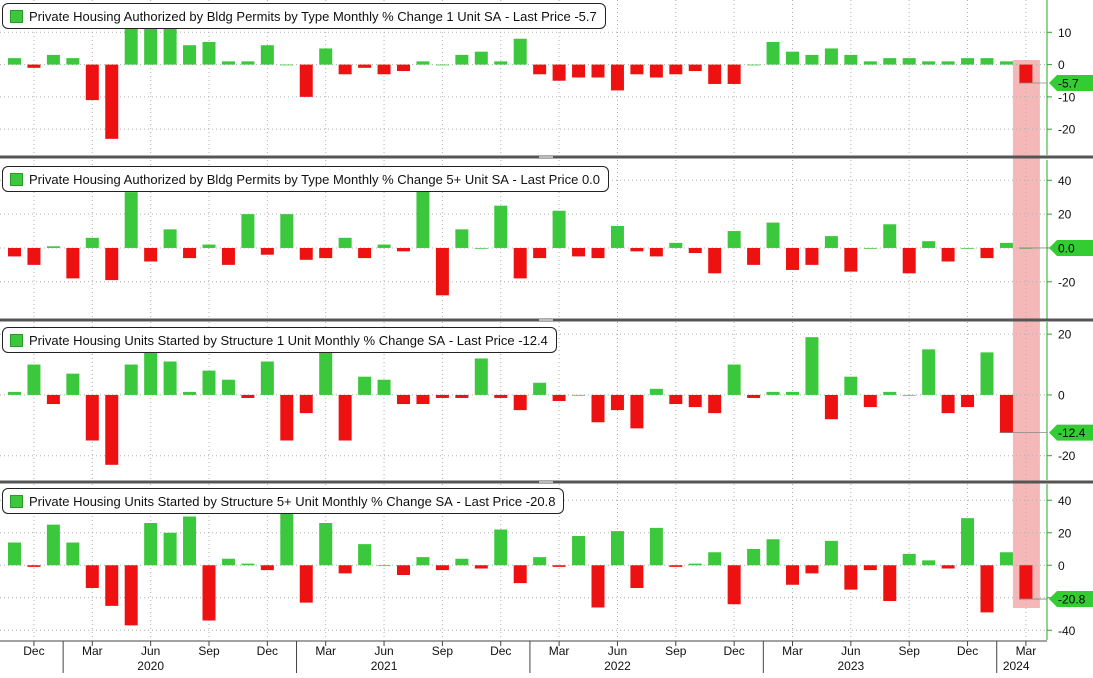 This screenshot has width=1093, height=678. What do you see at coordinates (384, 666) in the screenshot?
I see `x-year-label-1: 2021` at bounding box center [384, 666].